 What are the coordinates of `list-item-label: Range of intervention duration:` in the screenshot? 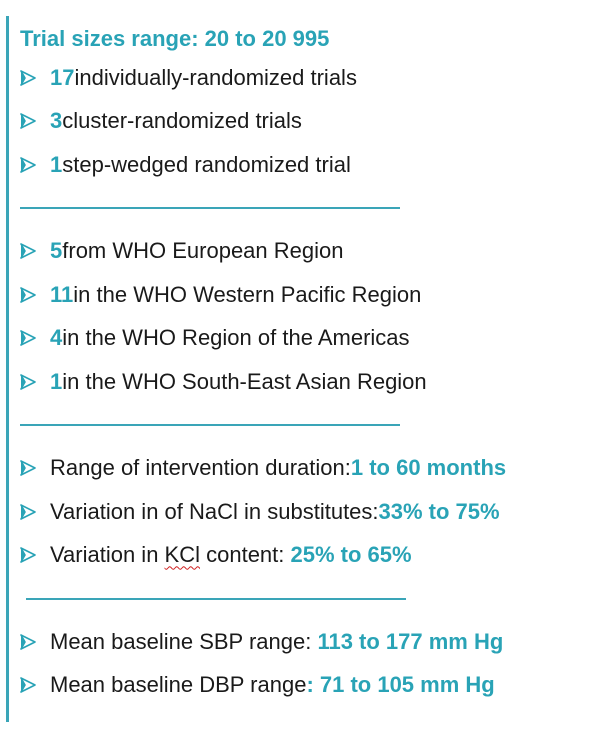 It's located at (200, 468).